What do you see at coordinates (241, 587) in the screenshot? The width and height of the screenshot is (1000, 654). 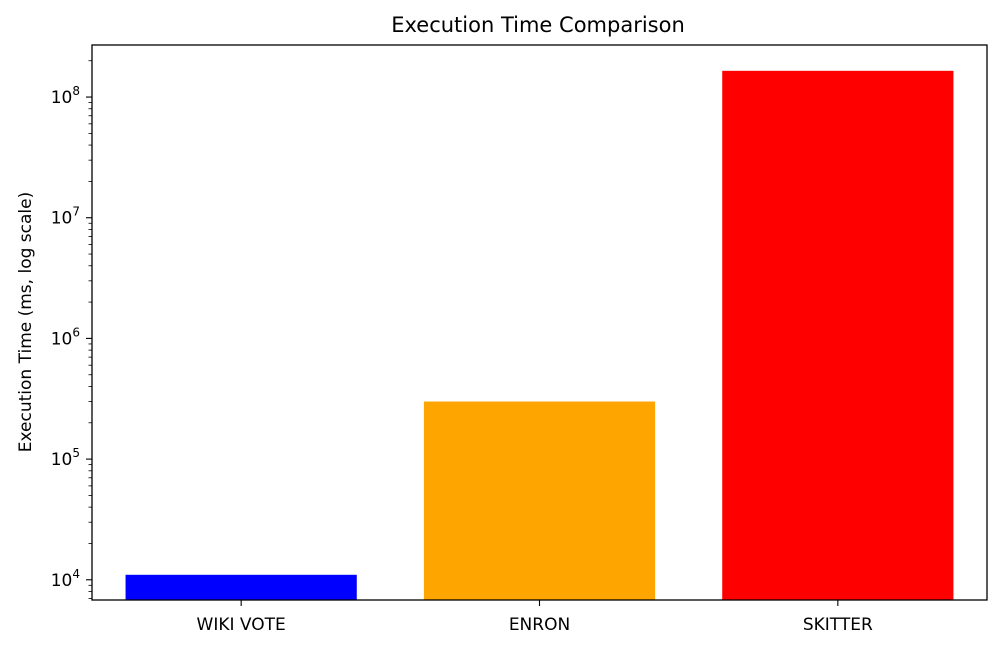 I see `bar-wiki-vote` at bounding box center [241, 587].